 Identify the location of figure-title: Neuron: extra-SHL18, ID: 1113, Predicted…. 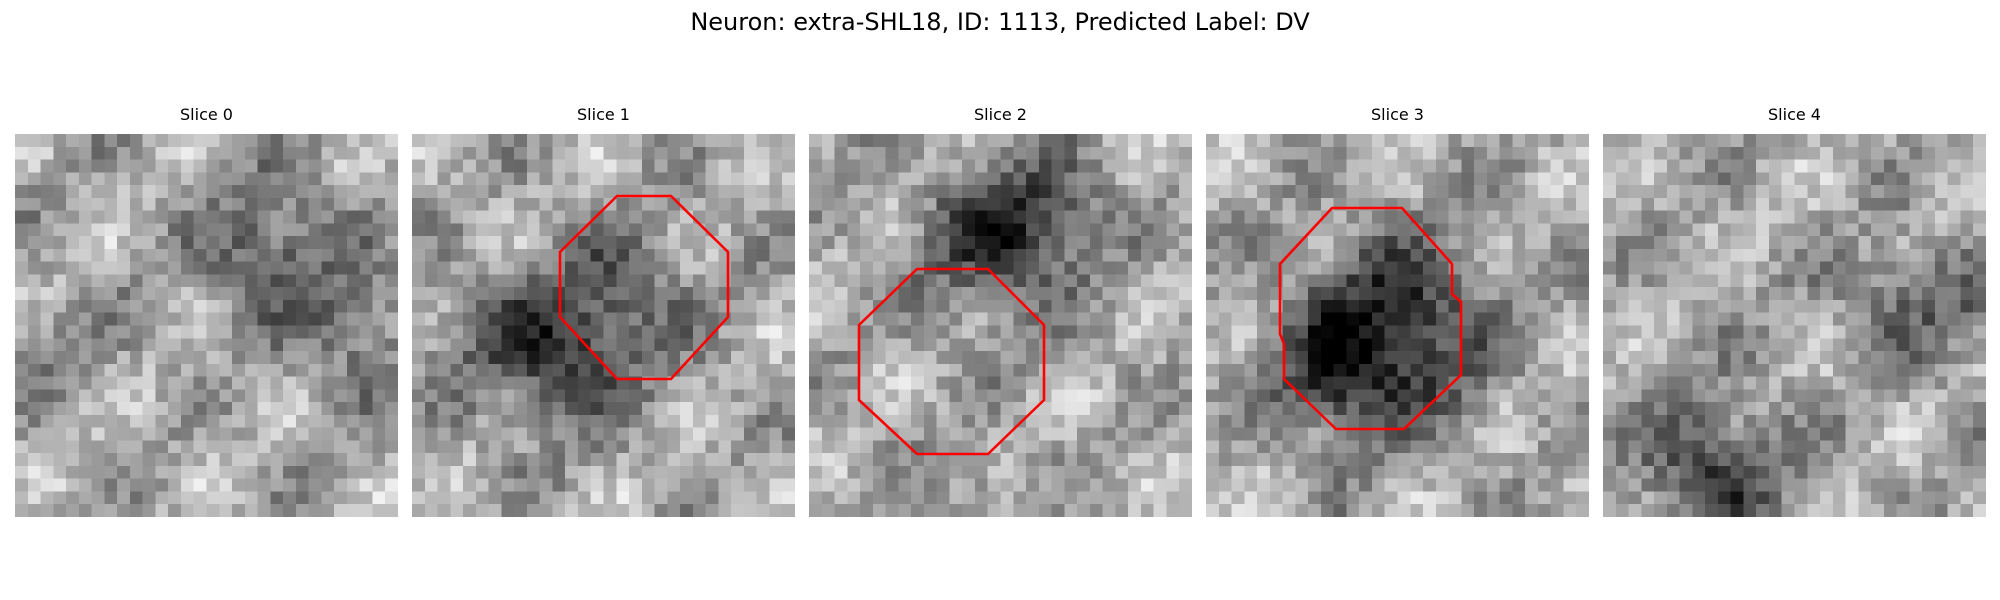
(1000, 22).